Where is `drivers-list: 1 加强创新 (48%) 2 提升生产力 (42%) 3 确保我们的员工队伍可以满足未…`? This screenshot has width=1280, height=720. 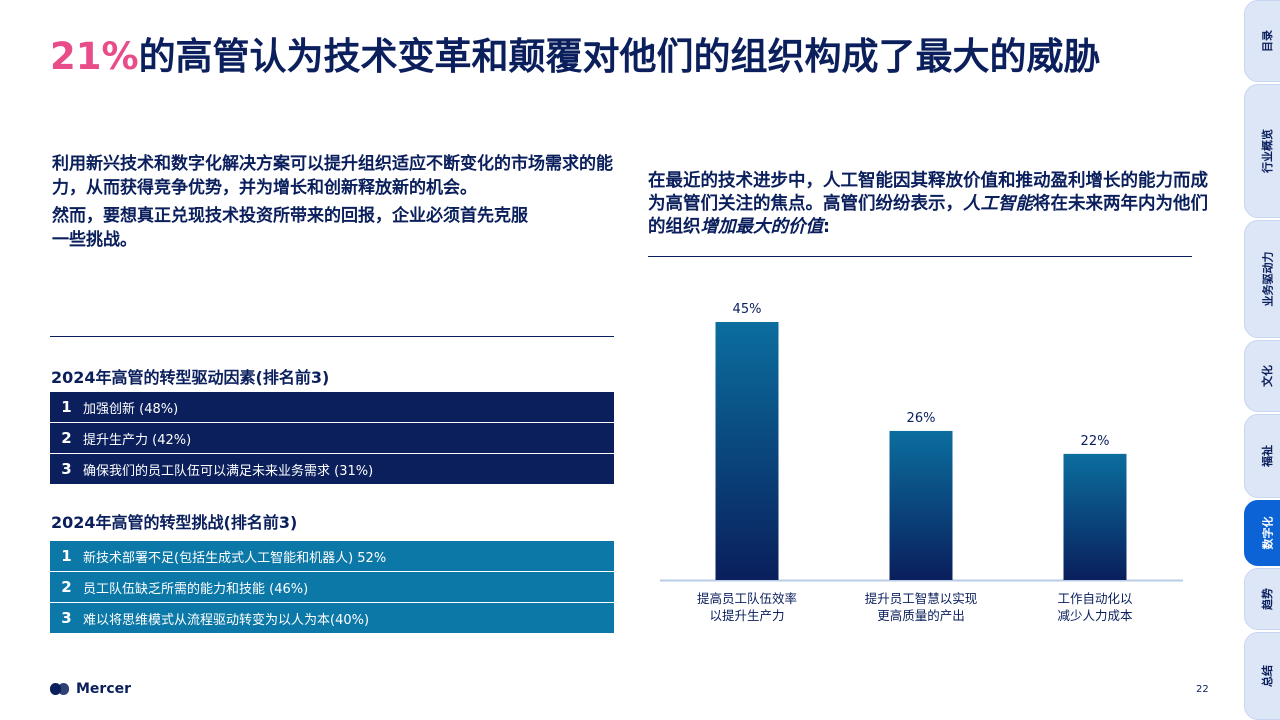 drivers-list: 1 加强创新 (48%) 2 提升生产力 (42%) 3 确保我们的员工队伍可以满足未… is located at coordinates (332, 438).